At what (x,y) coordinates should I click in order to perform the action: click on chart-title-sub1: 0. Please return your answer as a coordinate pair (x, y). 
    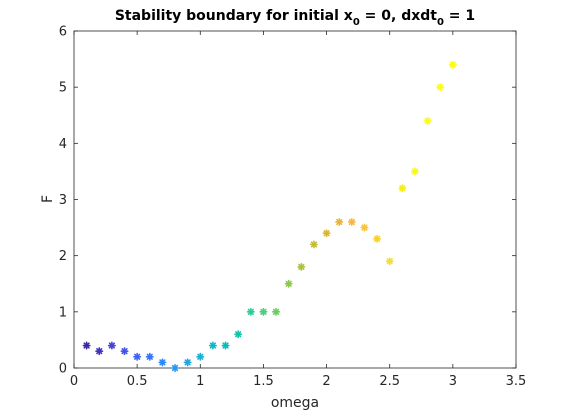
    Looking at the image, I should click on (356, 22).